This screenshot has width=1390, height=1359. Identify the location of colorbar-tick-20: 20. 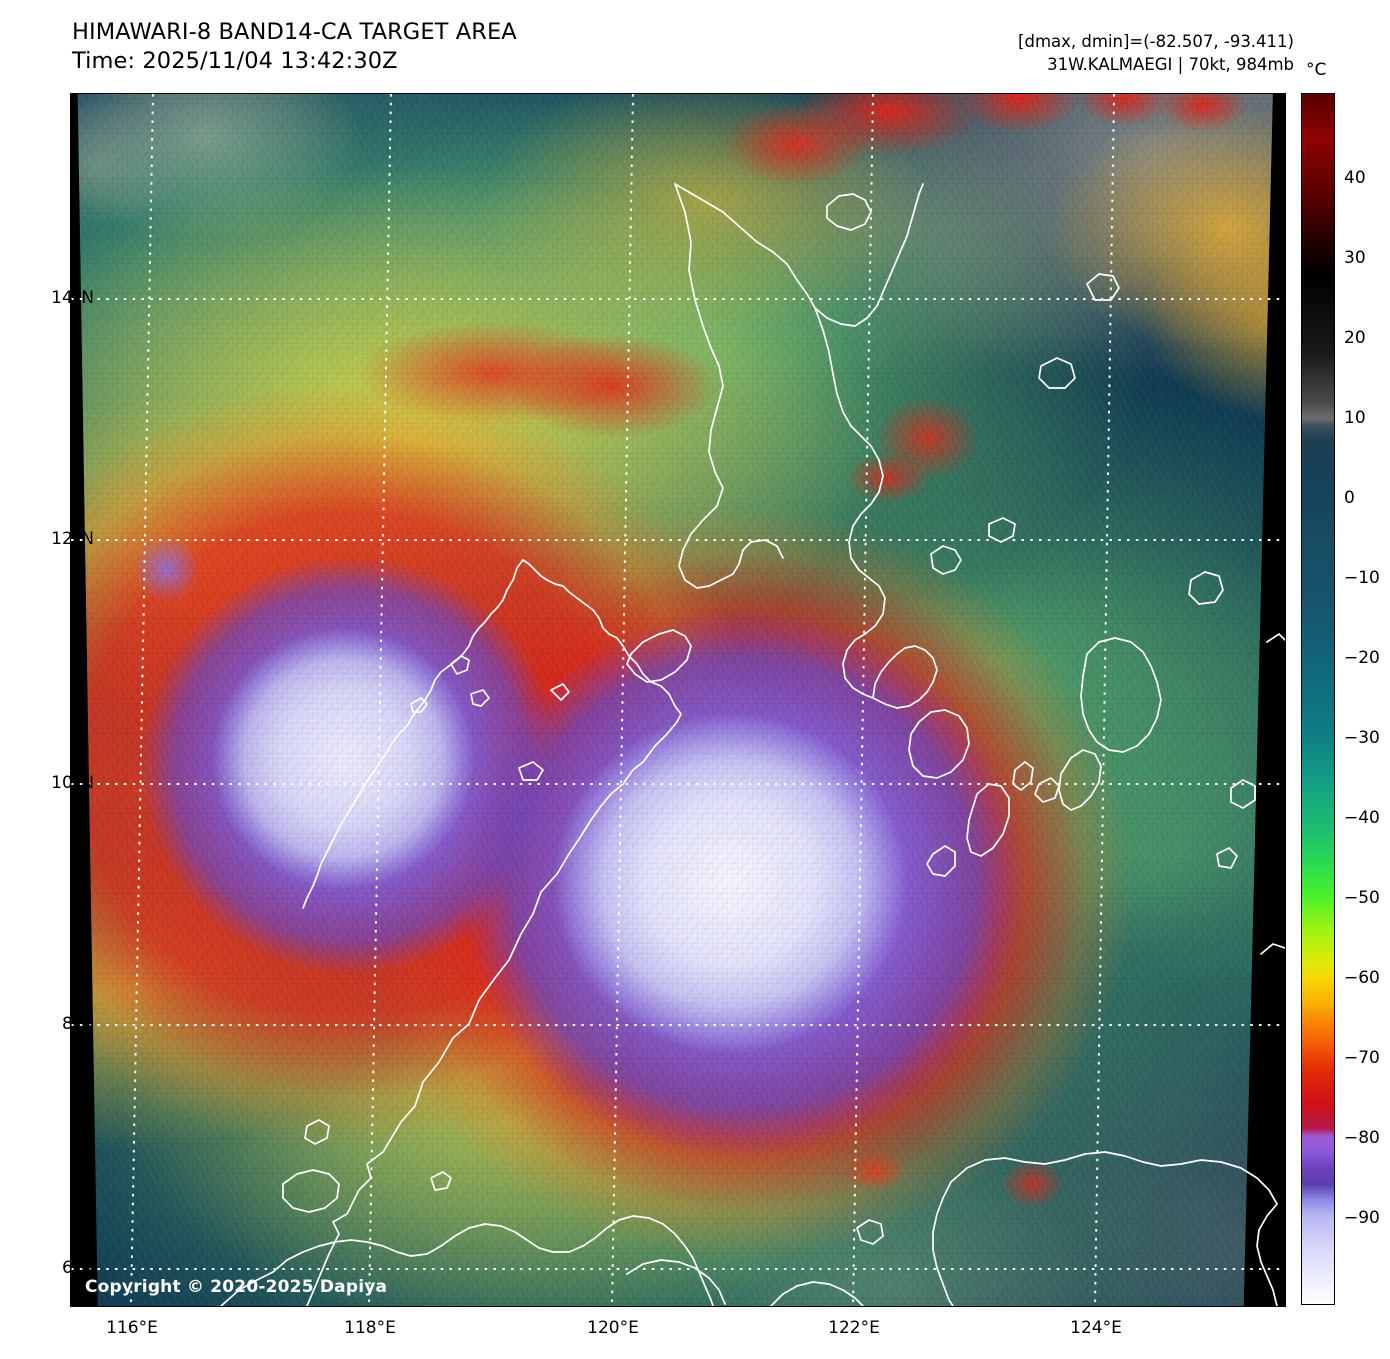
(1355, 338).